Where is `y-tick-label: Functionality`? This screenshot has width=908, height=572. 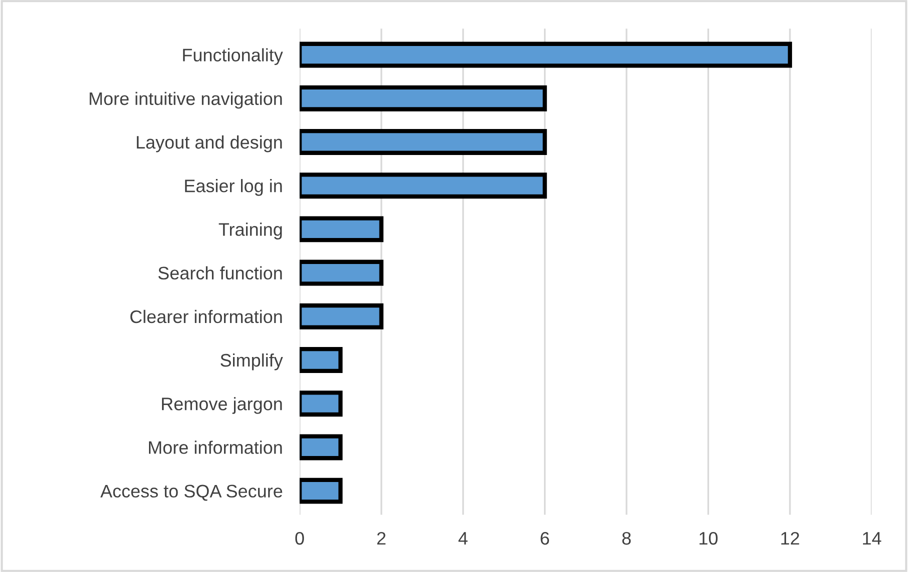 y-tick-label: Functionality is located at coordinates (233, 57).